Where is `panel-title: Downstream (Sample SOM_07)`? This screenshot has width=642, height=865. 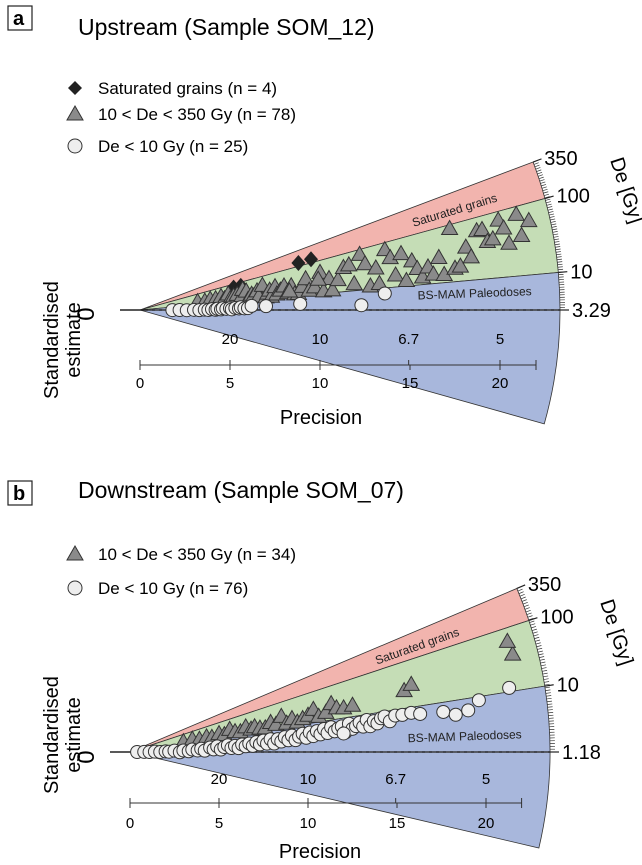
panel-title: Downstream (Sample SOM_07) is located at coordinates (241, 490).